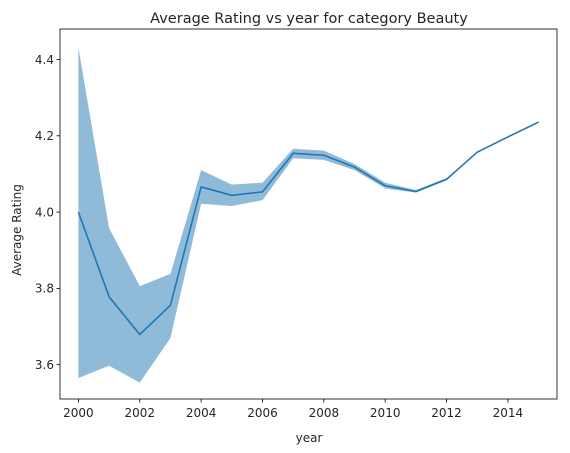 The image size is (570, 453). What do you see at coordinates (385, 413) in the screenshot?
I see `x-tick-label: 2010` at bounding box center [385, 413].